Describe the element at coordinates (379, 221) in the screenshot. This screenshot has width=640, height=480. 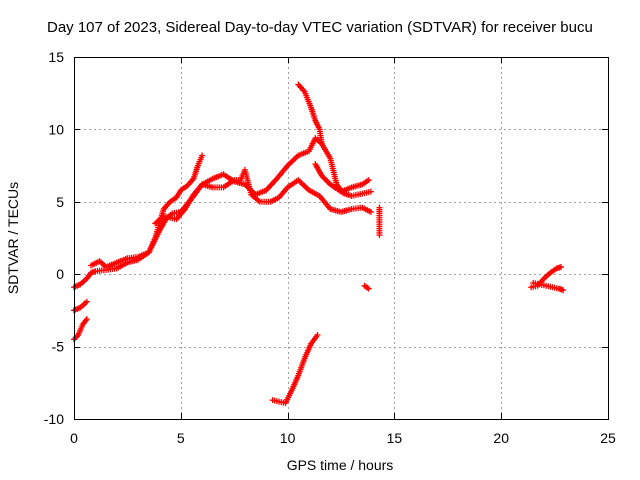
I see `series-arc-j` at that location.